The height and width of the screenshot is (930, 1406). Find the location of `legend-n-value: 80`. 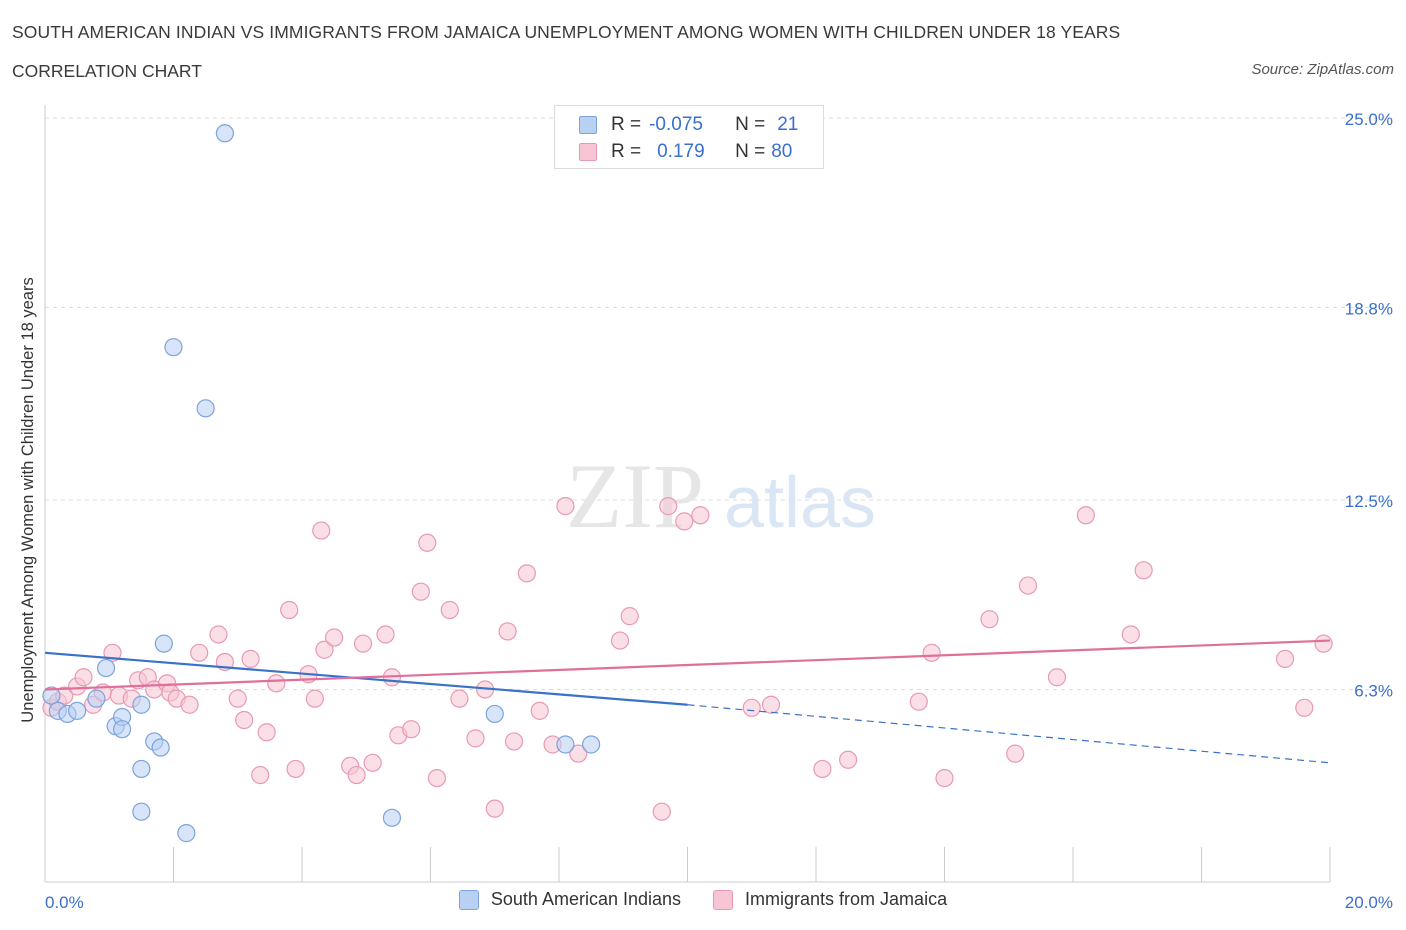

legend-n-value: 80 is located at coordinates (782, 151).